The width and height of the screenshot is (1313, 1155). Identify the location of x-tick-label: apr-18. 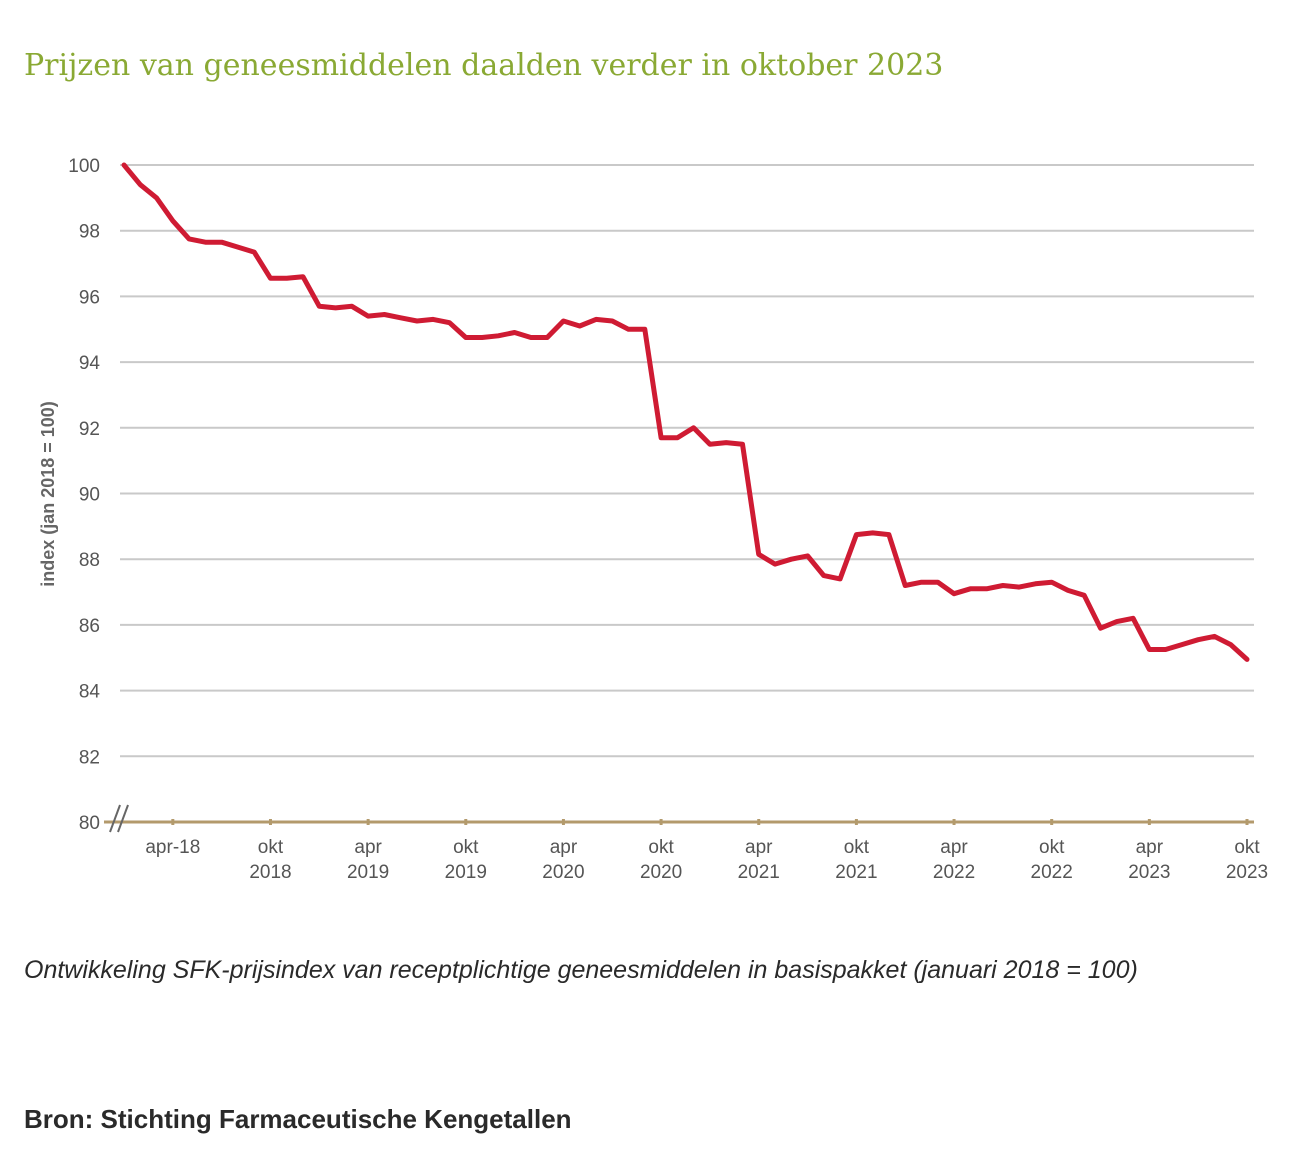
(172, 847).